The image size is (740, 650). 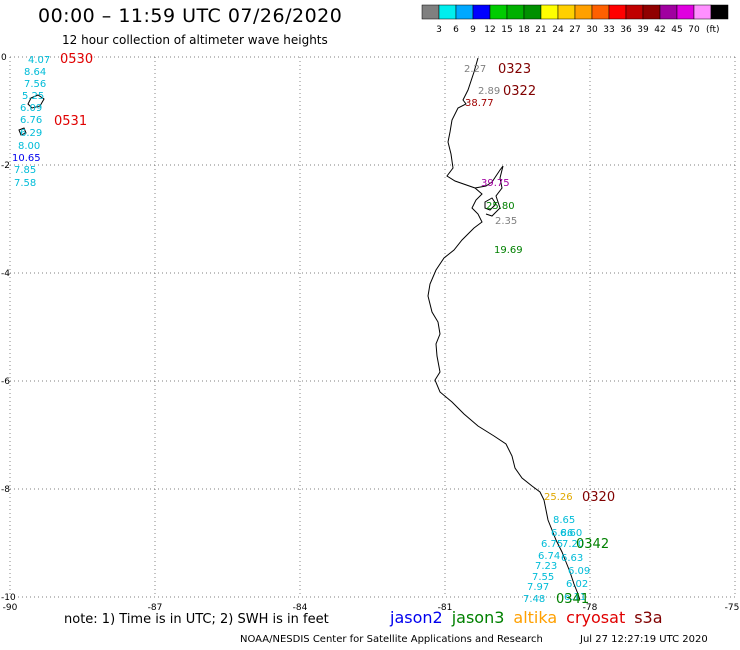 I want to click on pass-time-label: 0530, so click(x=76, y=59).